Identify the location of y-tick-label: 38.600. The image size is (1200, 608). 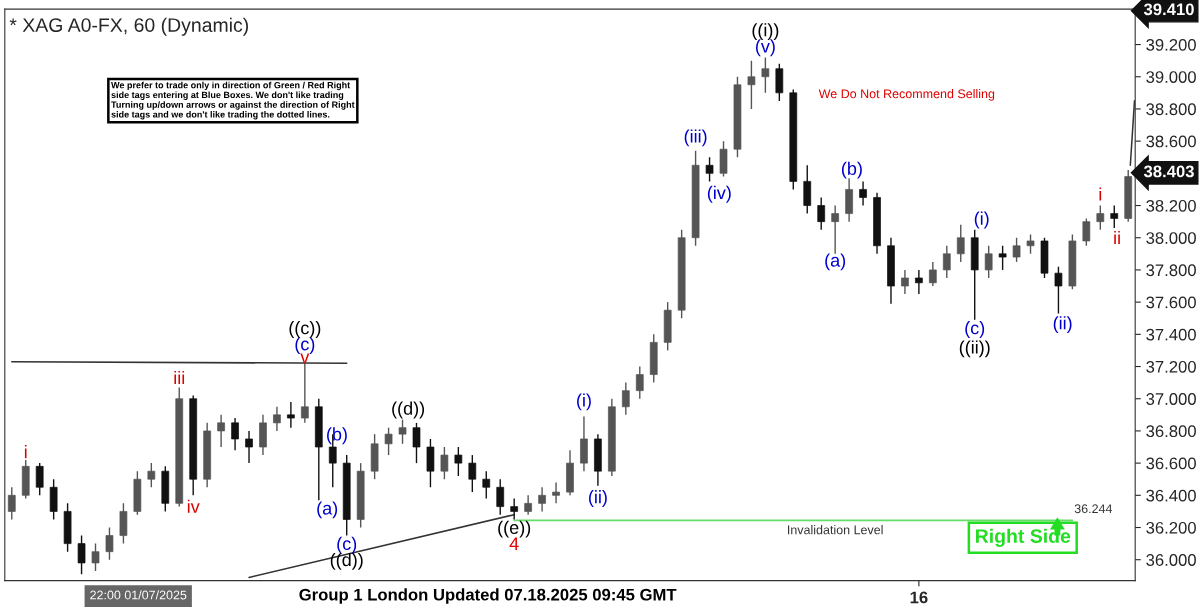
(1171, 141).